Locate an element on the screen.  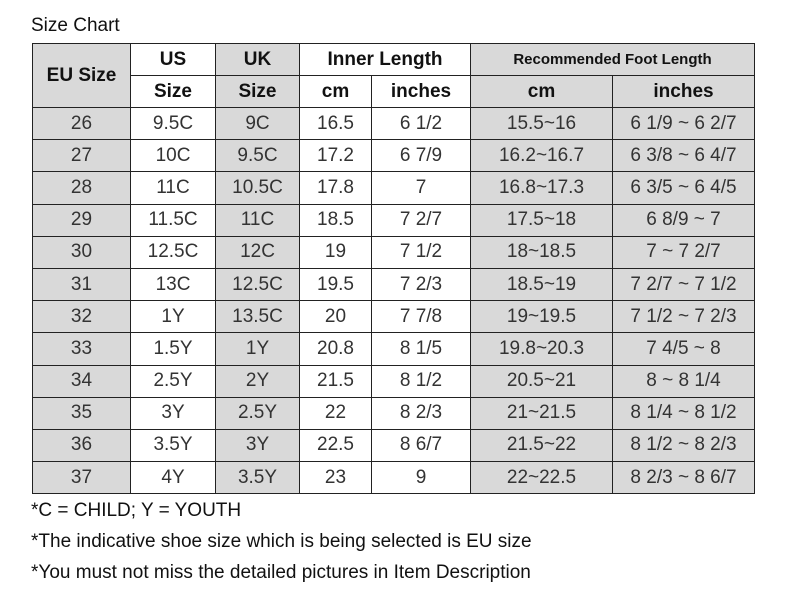
cell-eu-size: 27 is located at coordinates (81, 156).